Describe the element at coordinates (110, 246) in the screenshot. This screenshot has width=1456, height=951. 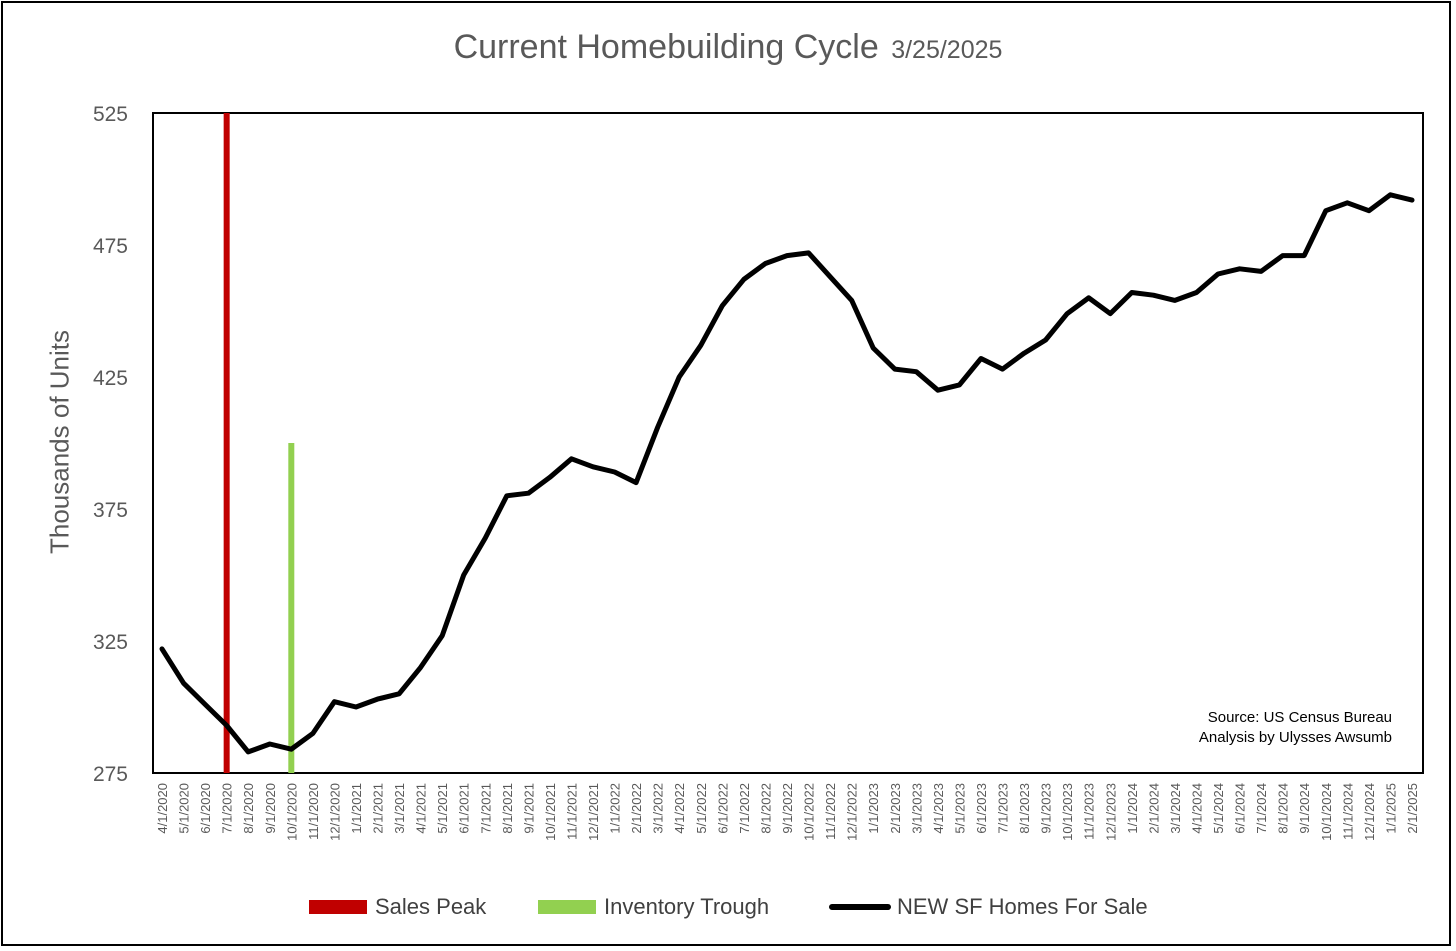
I see `y-tick-label: 475` at that location.